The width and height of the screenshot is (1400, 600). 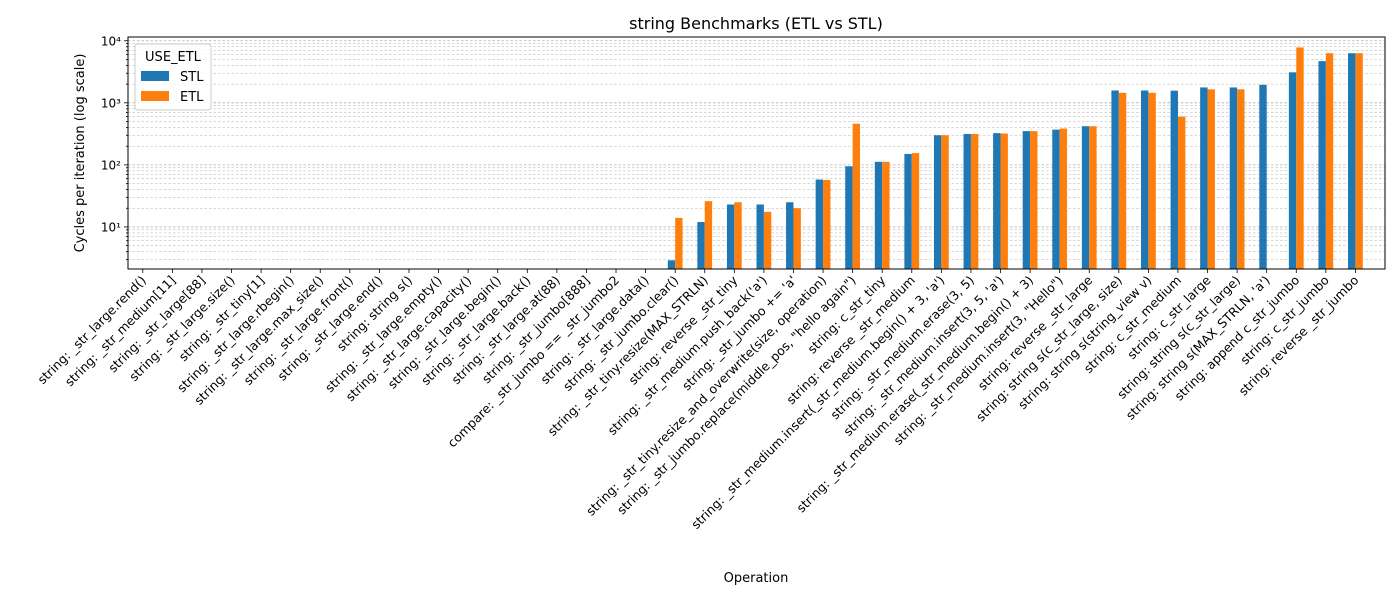 What do you see at coordinates (155, 96) in the screenshot?
I see `legend-swatch-etl` at bounding box center [155, 96].